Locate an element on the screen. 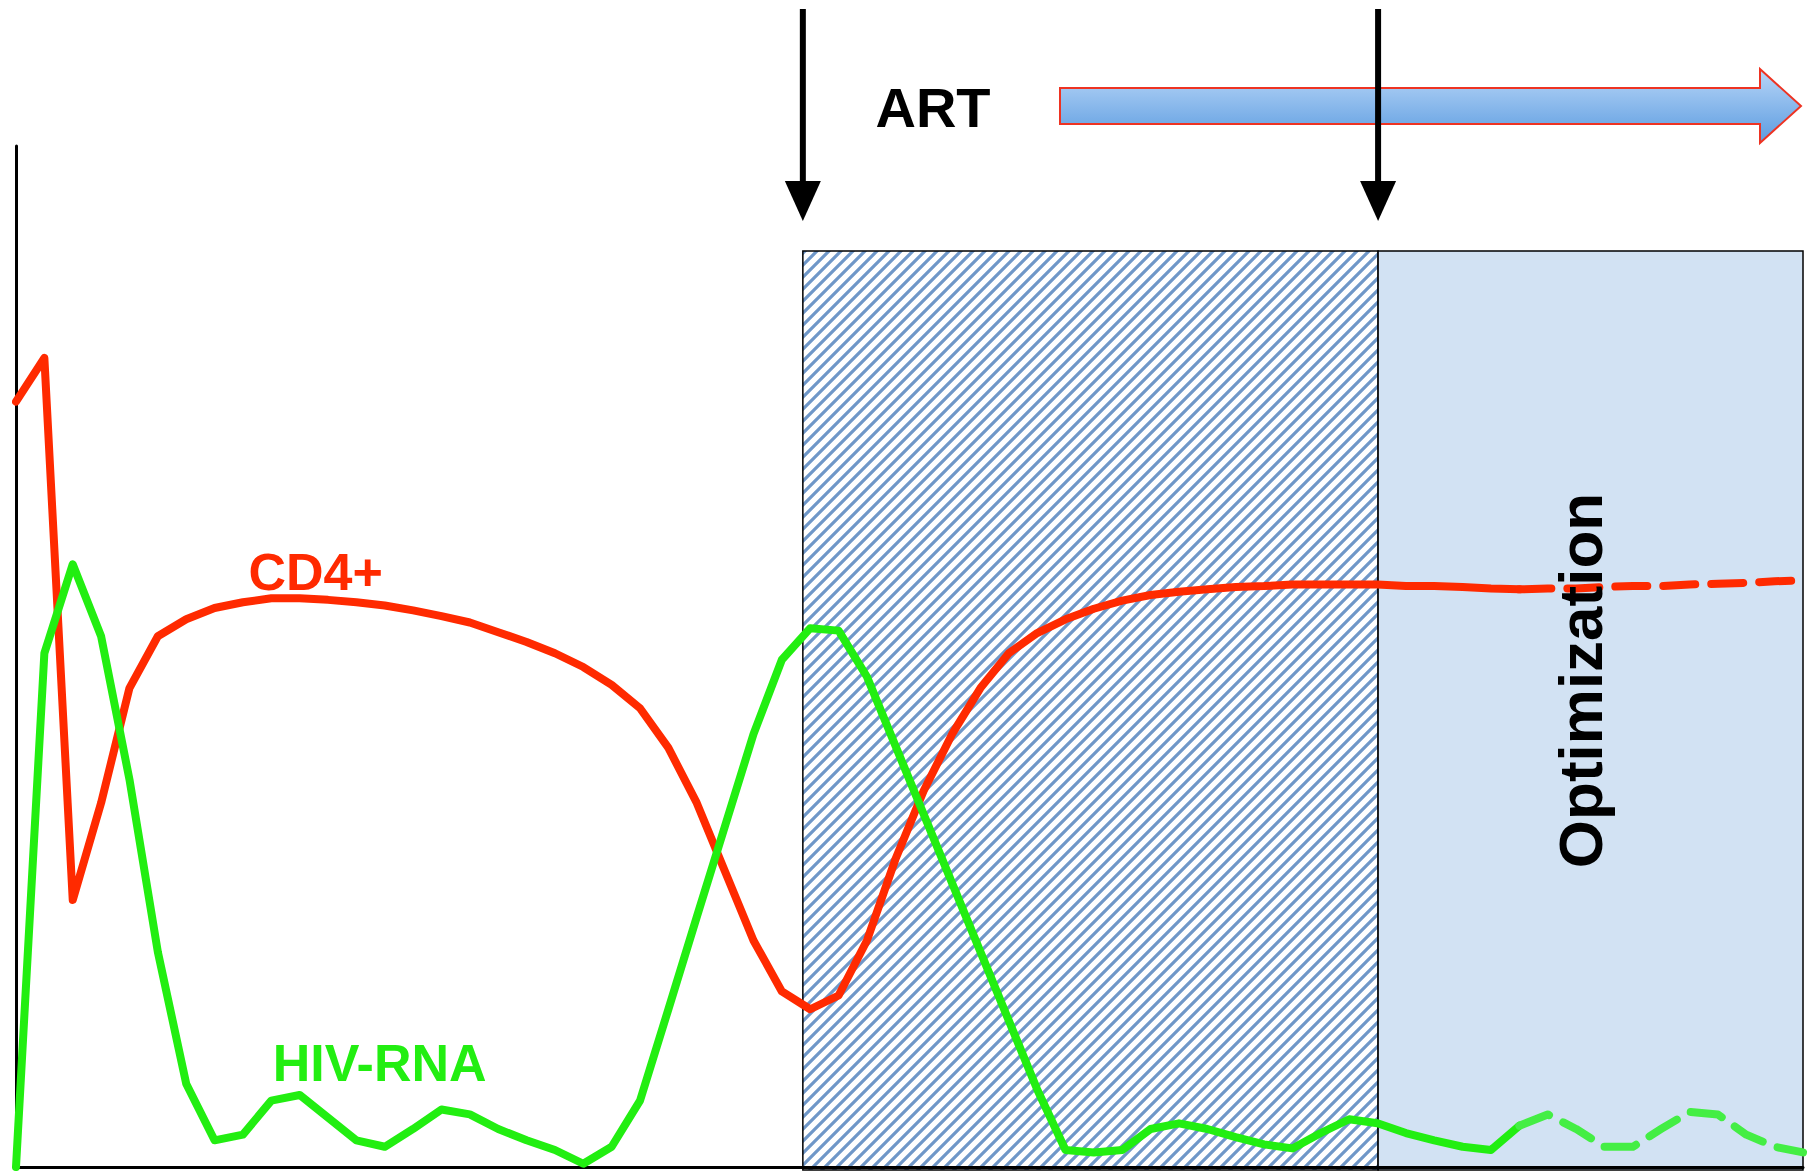  series-label: HIV-RNA is located at coordinates (379, 1063).